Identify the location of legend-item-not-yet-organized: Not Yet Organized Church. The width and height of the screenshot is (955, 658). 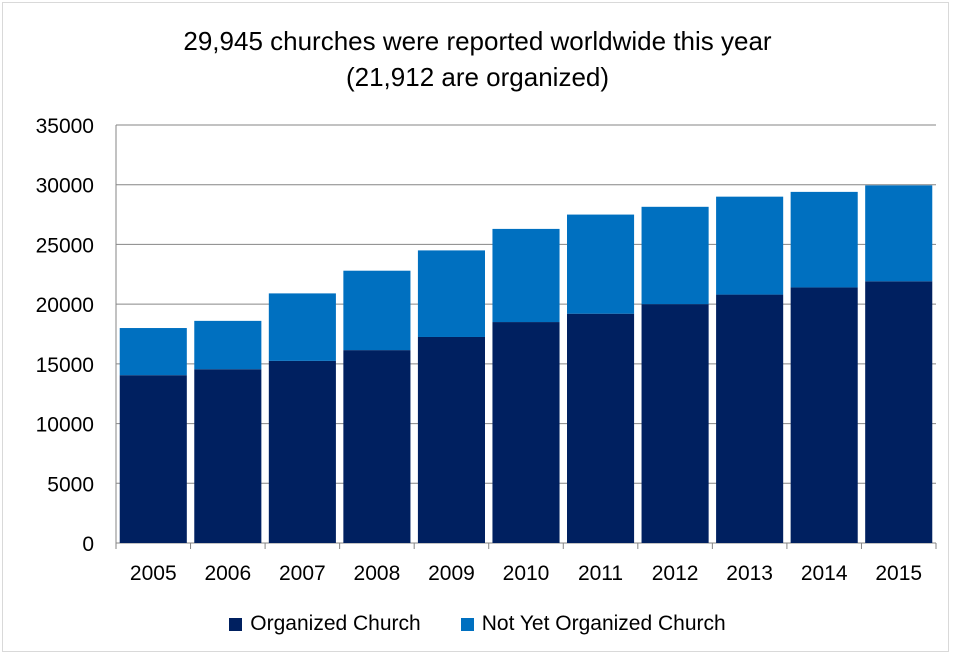
(593, 624).